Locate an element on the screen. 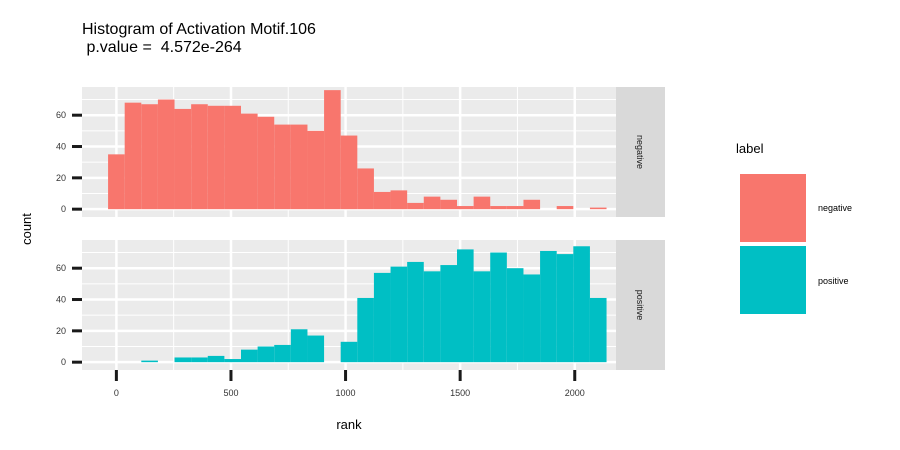 This screenshot has height=450, width=900. x-axis-title: rank is located at coordinates (349, 424).